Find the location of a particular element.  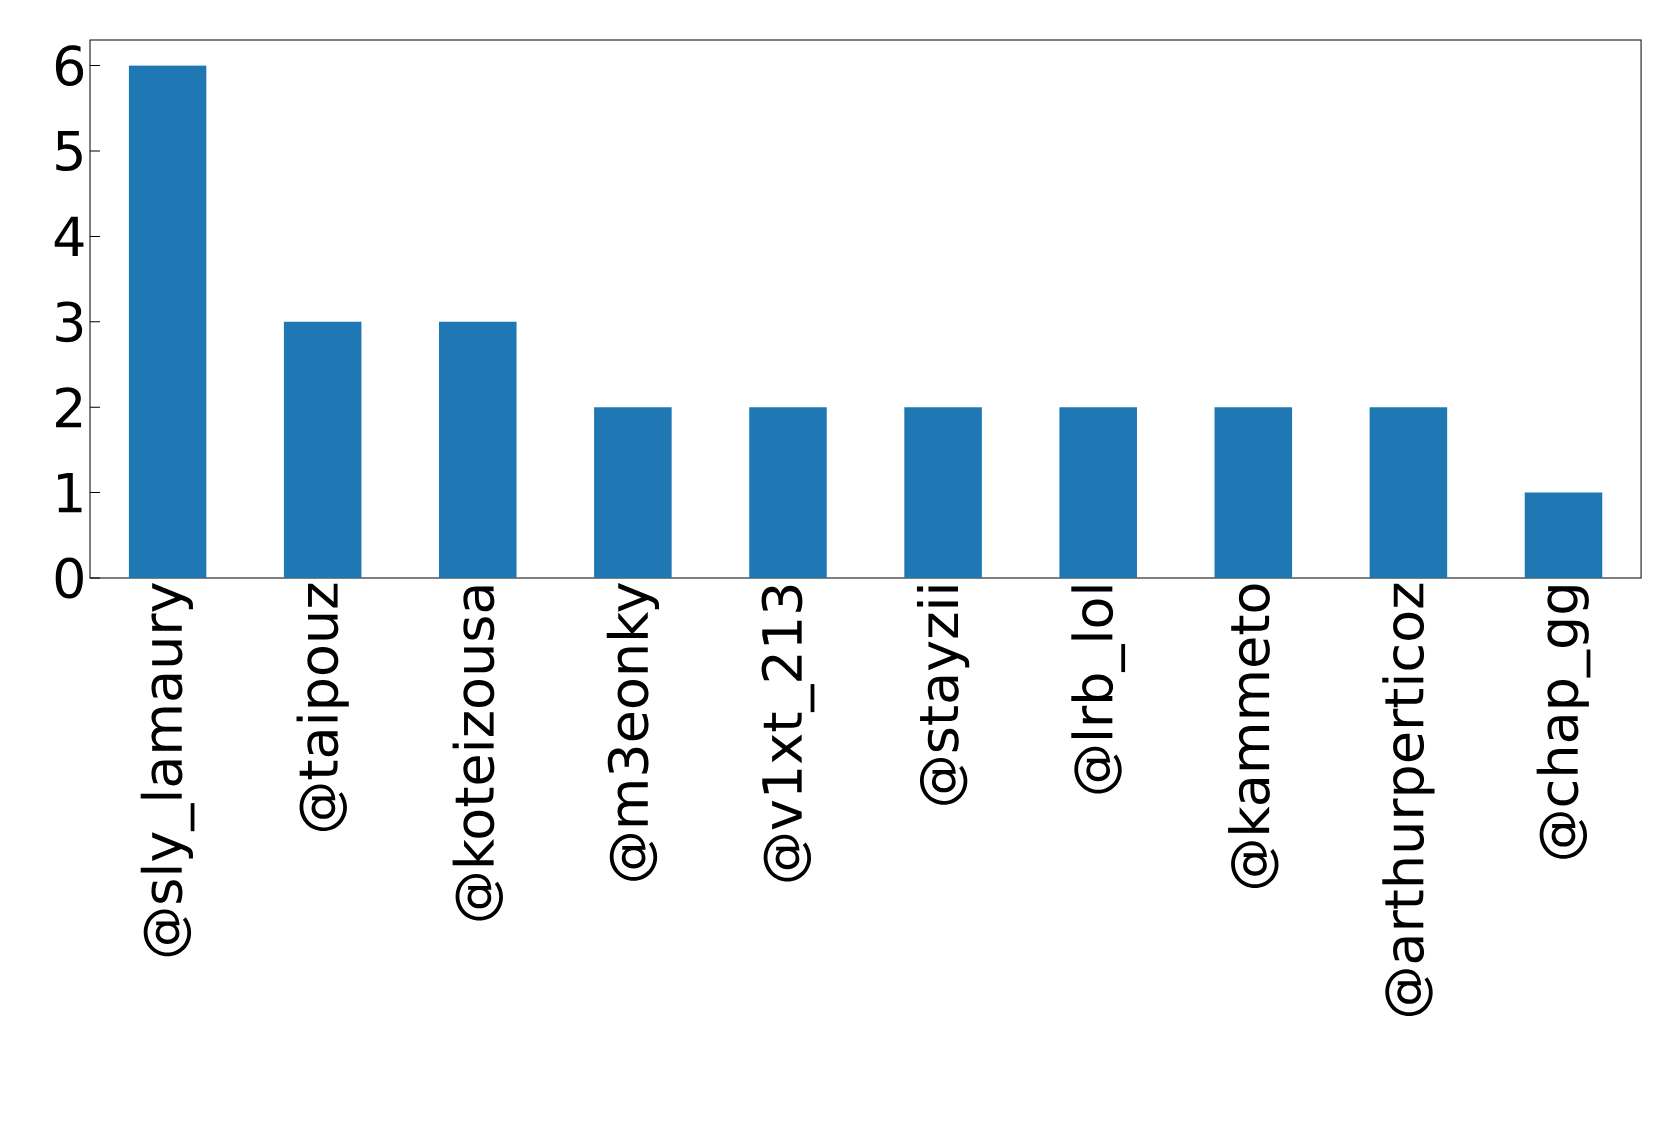

y-tick-label: 6 is located at coordinates (69, 66).